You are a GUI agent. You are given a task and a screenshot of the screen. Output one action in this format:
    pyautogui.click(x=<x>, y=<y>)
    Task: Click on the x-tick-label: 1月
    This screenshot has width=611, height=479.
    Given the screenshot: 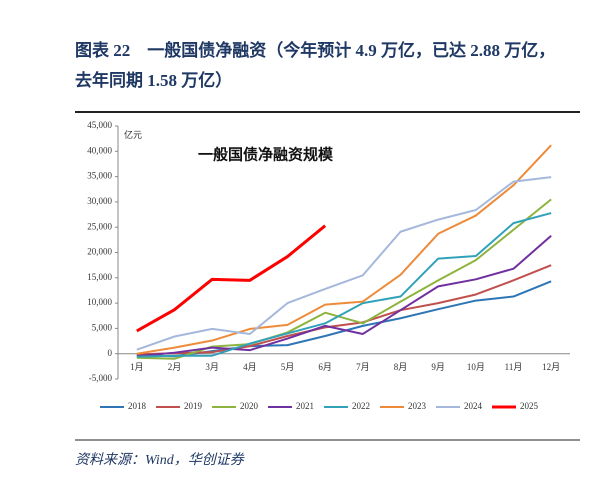 What is the action you would take?
    pyautogui.click(x=137, y=367)
    